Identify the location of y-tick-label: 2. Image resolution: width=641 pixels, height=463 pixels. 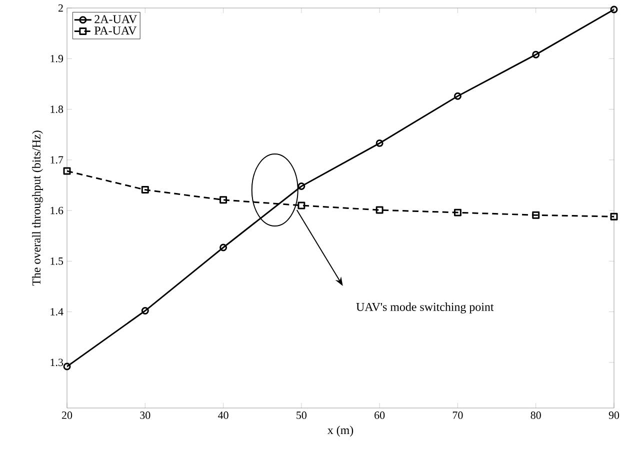
(60, 8).